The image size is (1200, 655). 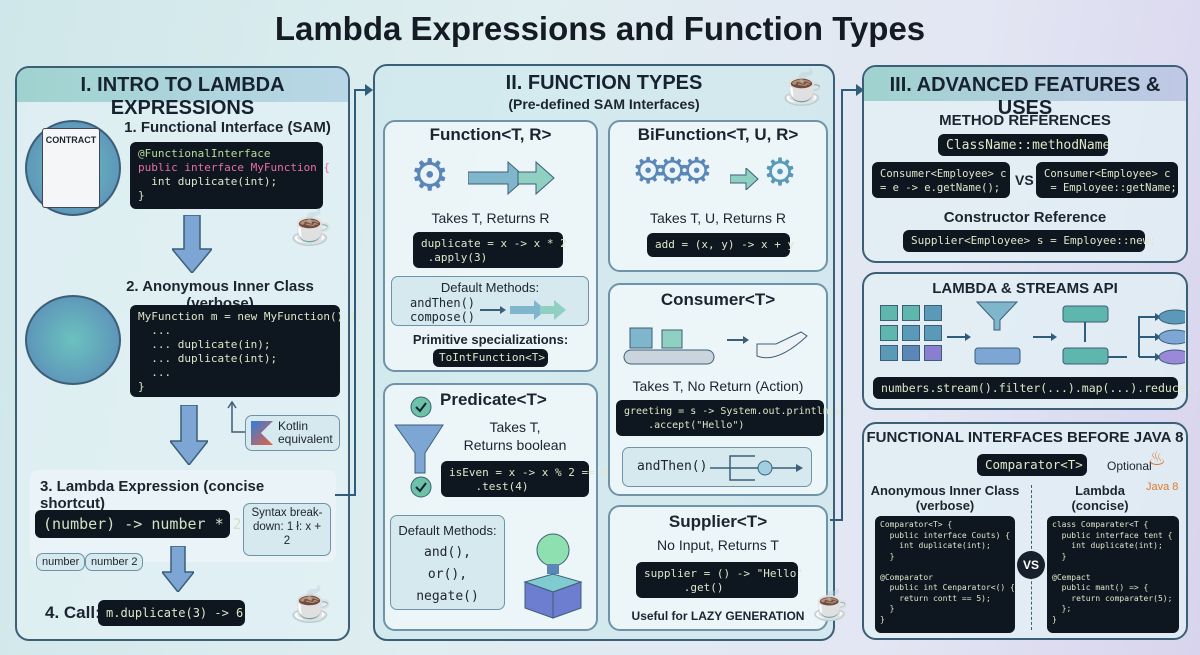 I want to click on code-line: Comparator<T> {, so click(x=916, y=524).